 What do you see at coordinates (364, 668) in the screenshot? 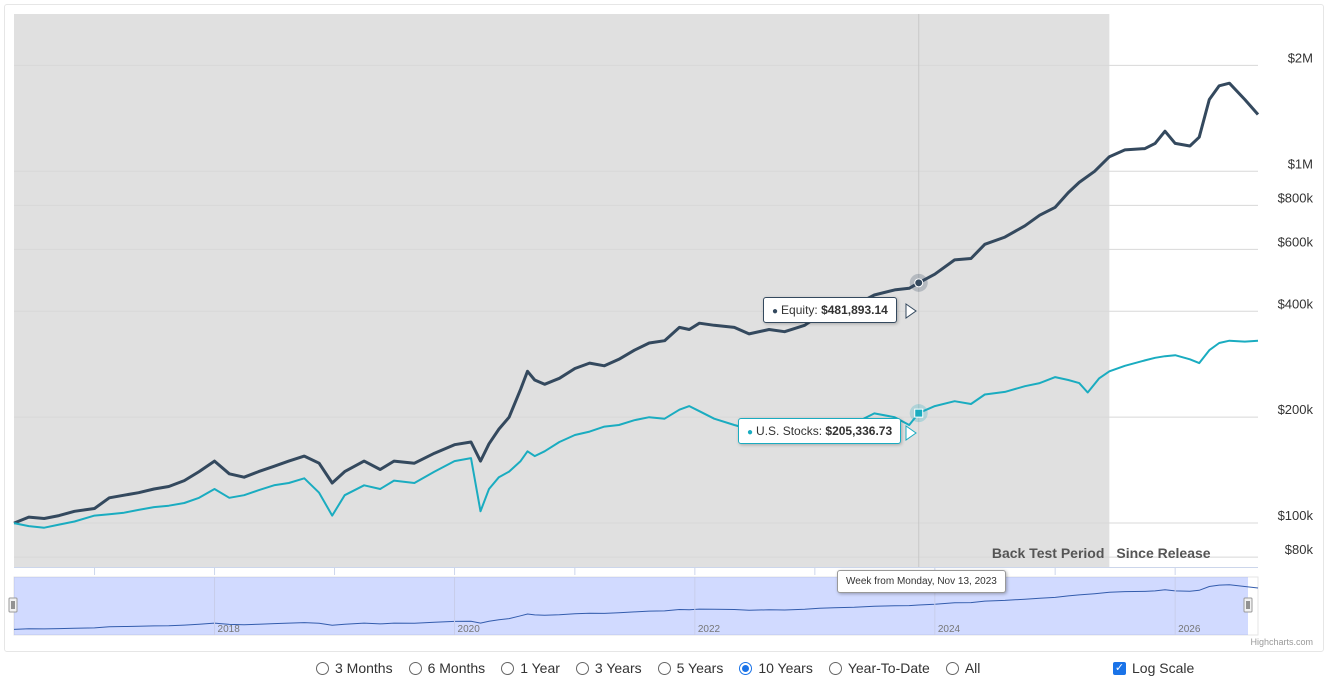
I see `range-option-label: 3 Months` at bounding box center [364, 668].